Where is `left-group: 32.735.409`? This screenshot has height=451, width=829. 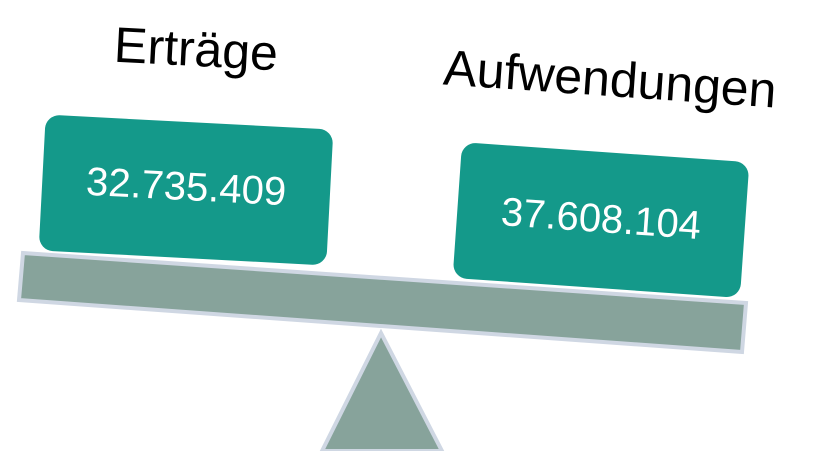 left-group: 32.735.409 is located at coordinates (186, 190).